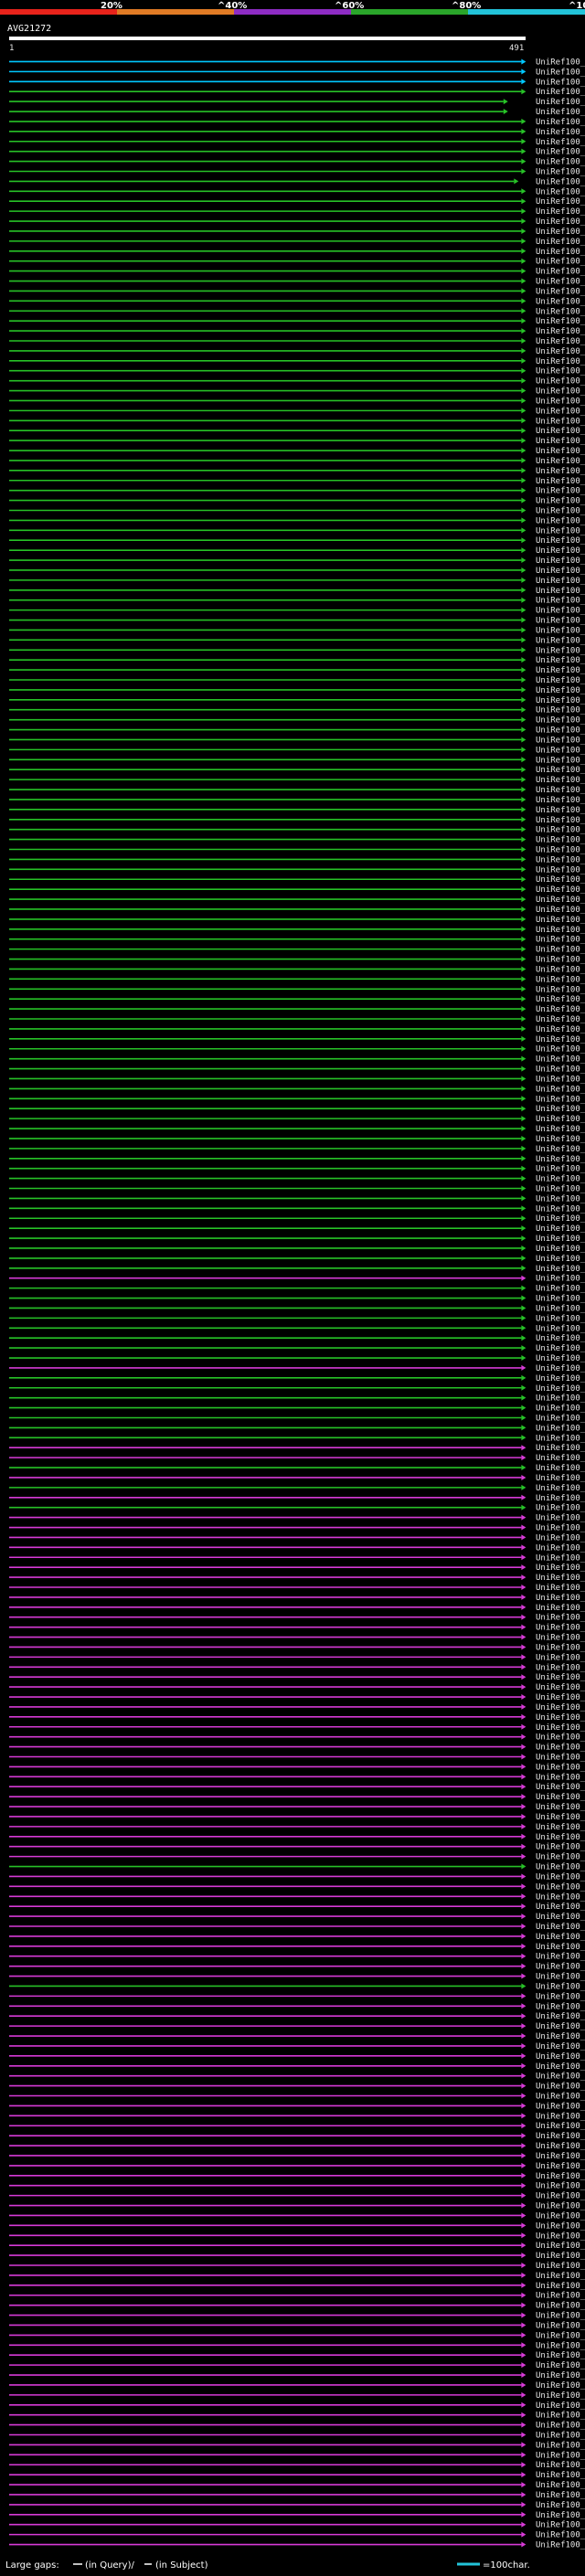  Describe the element at coordinates (297, 471) in the screenshot. I see `hit-row: UniRef100_A3Z7Z8` at that location.